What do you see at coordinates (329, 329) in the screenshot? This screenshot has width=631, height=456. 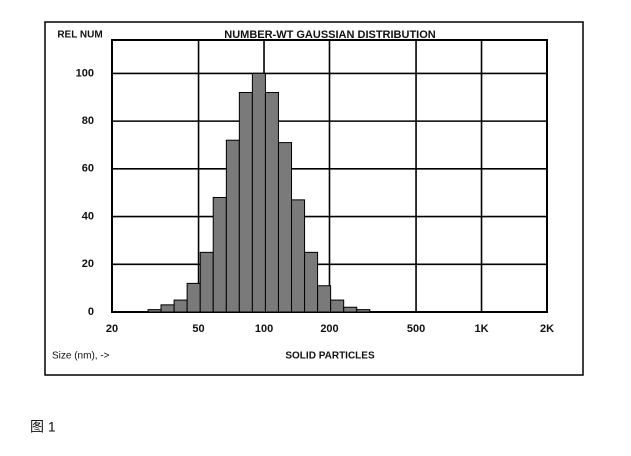 I see `x-tick-label: 200` at bounding box center [329, 329].